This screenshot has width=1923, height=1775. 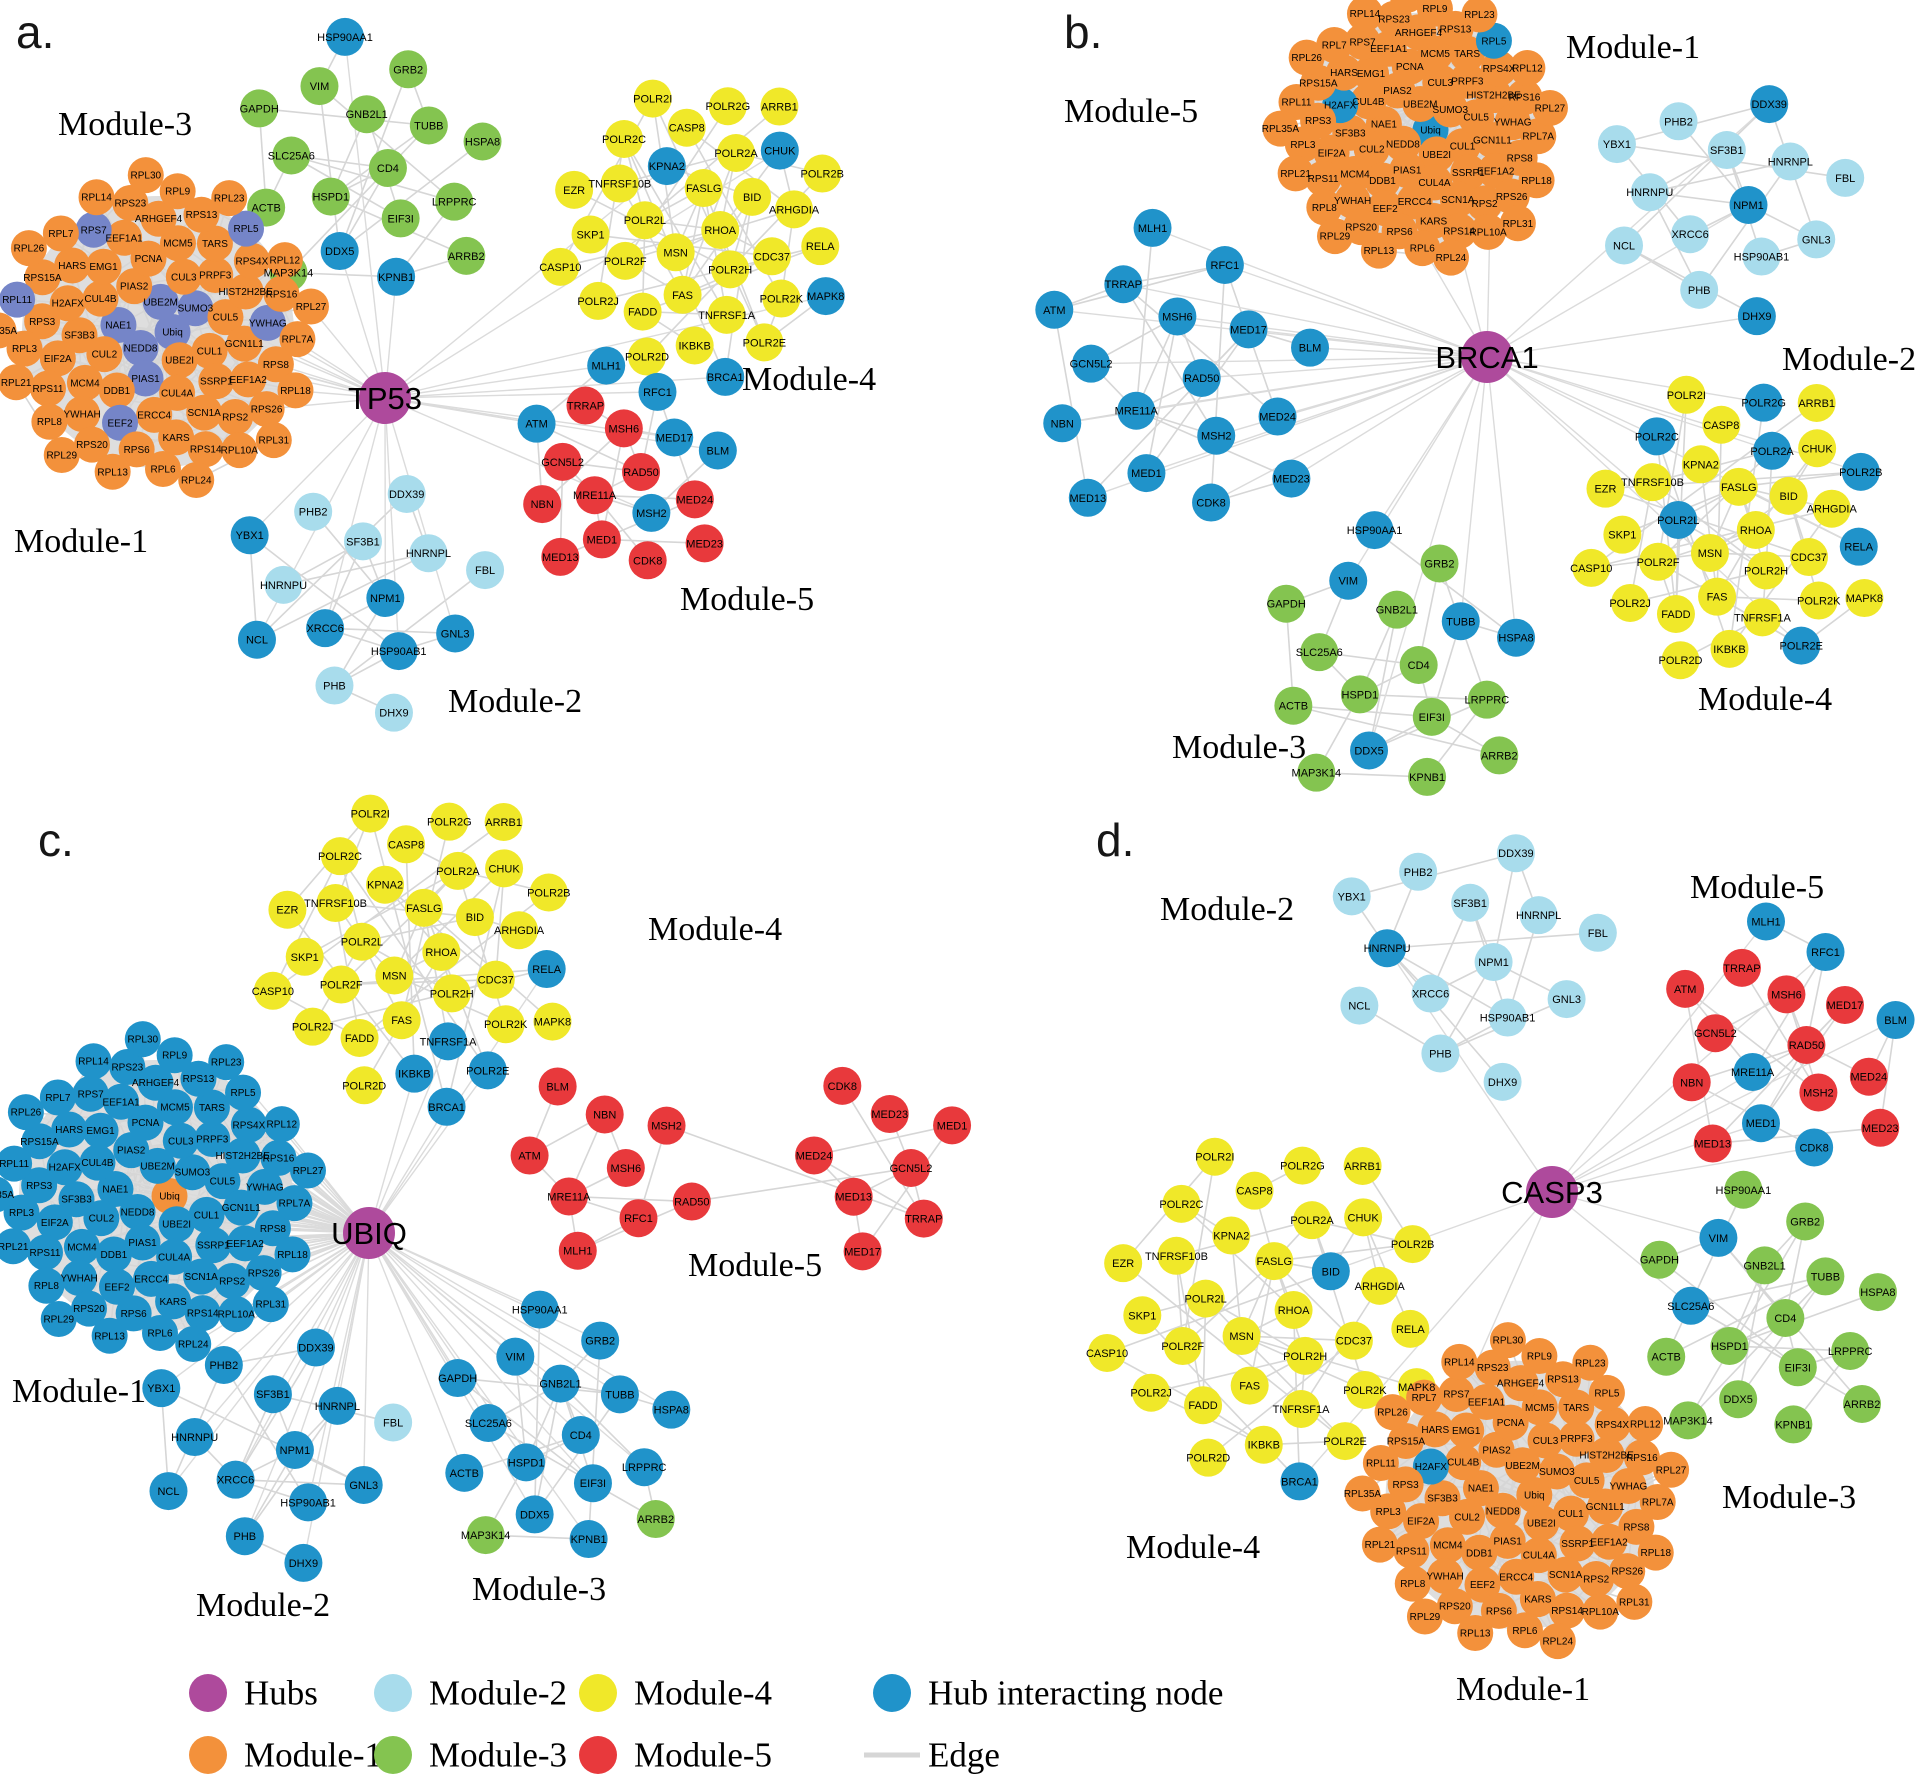 What do you see at coordinates (1534, 1495) in the screenshot?
I see `gene-node-Ubiq` at bounding box center [1534, 1495].